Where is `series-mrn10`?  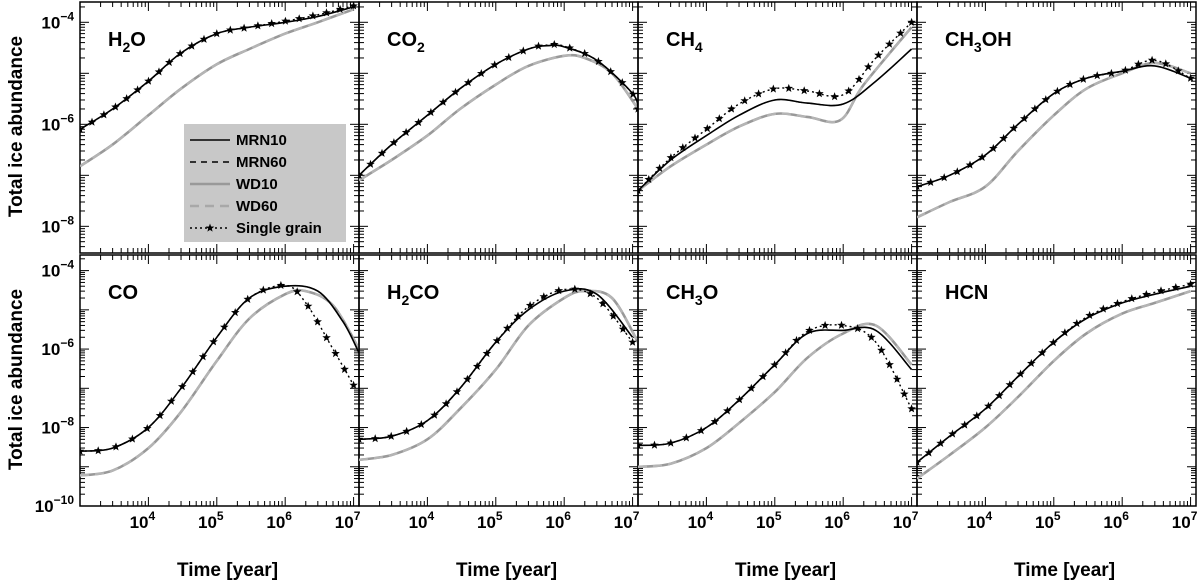
series-mrn10 is located at coordinates (775, 386).